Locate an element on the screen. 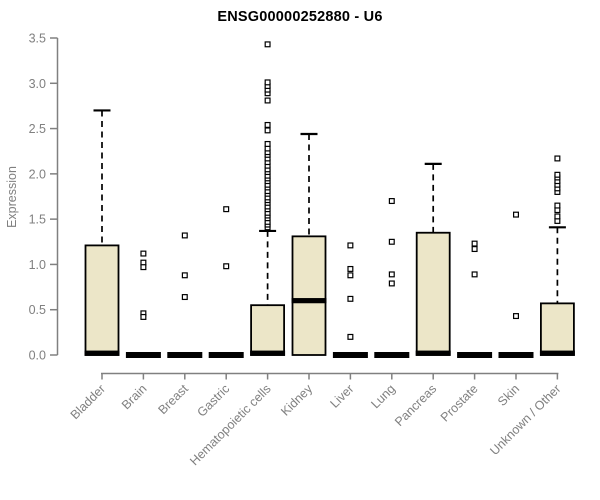 The height and width of the screenshot is (500, 600). y-tick-label: 0.5 is located at coordinates (37, 310).